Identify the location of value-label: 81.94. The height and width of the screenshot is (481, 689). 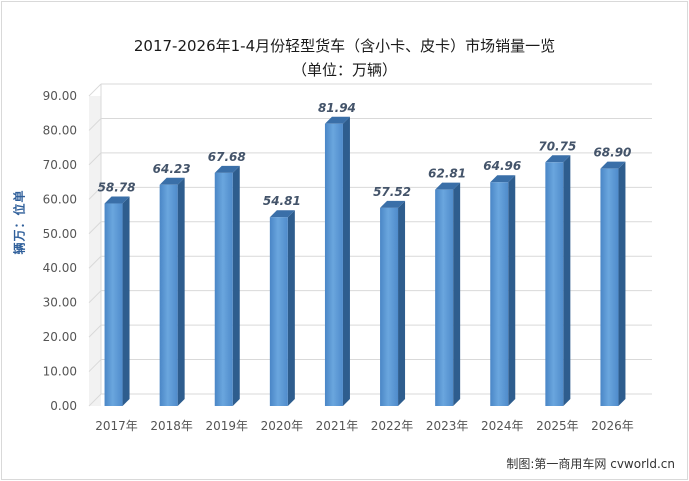
(337, 108).